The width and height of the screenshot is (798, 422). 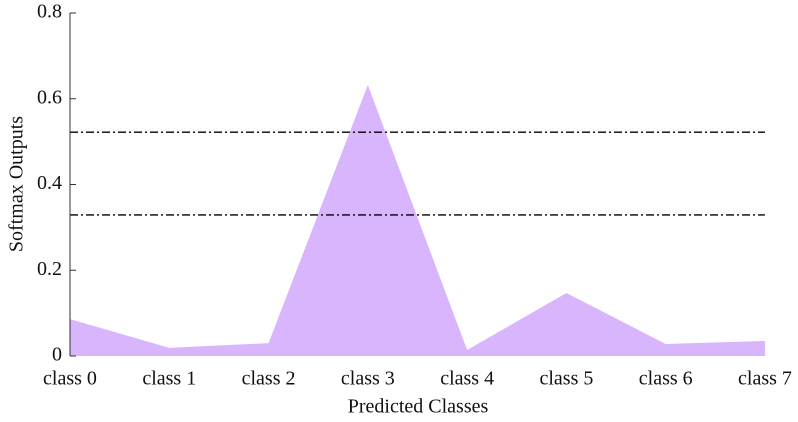 What do you see at coordinates (666, 379) in the screenshot?
I see `x-tick-label: class 6` at bounding box center [666, 379].